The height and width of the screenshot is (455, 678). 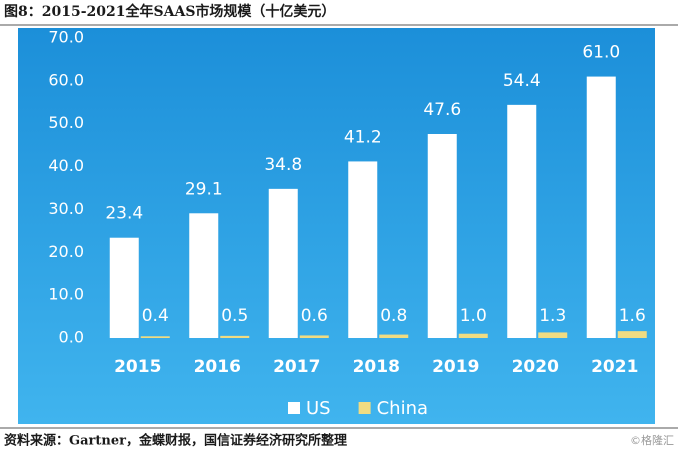 I want to click on x-tick-label: 2019, so click(x=455, y=367).